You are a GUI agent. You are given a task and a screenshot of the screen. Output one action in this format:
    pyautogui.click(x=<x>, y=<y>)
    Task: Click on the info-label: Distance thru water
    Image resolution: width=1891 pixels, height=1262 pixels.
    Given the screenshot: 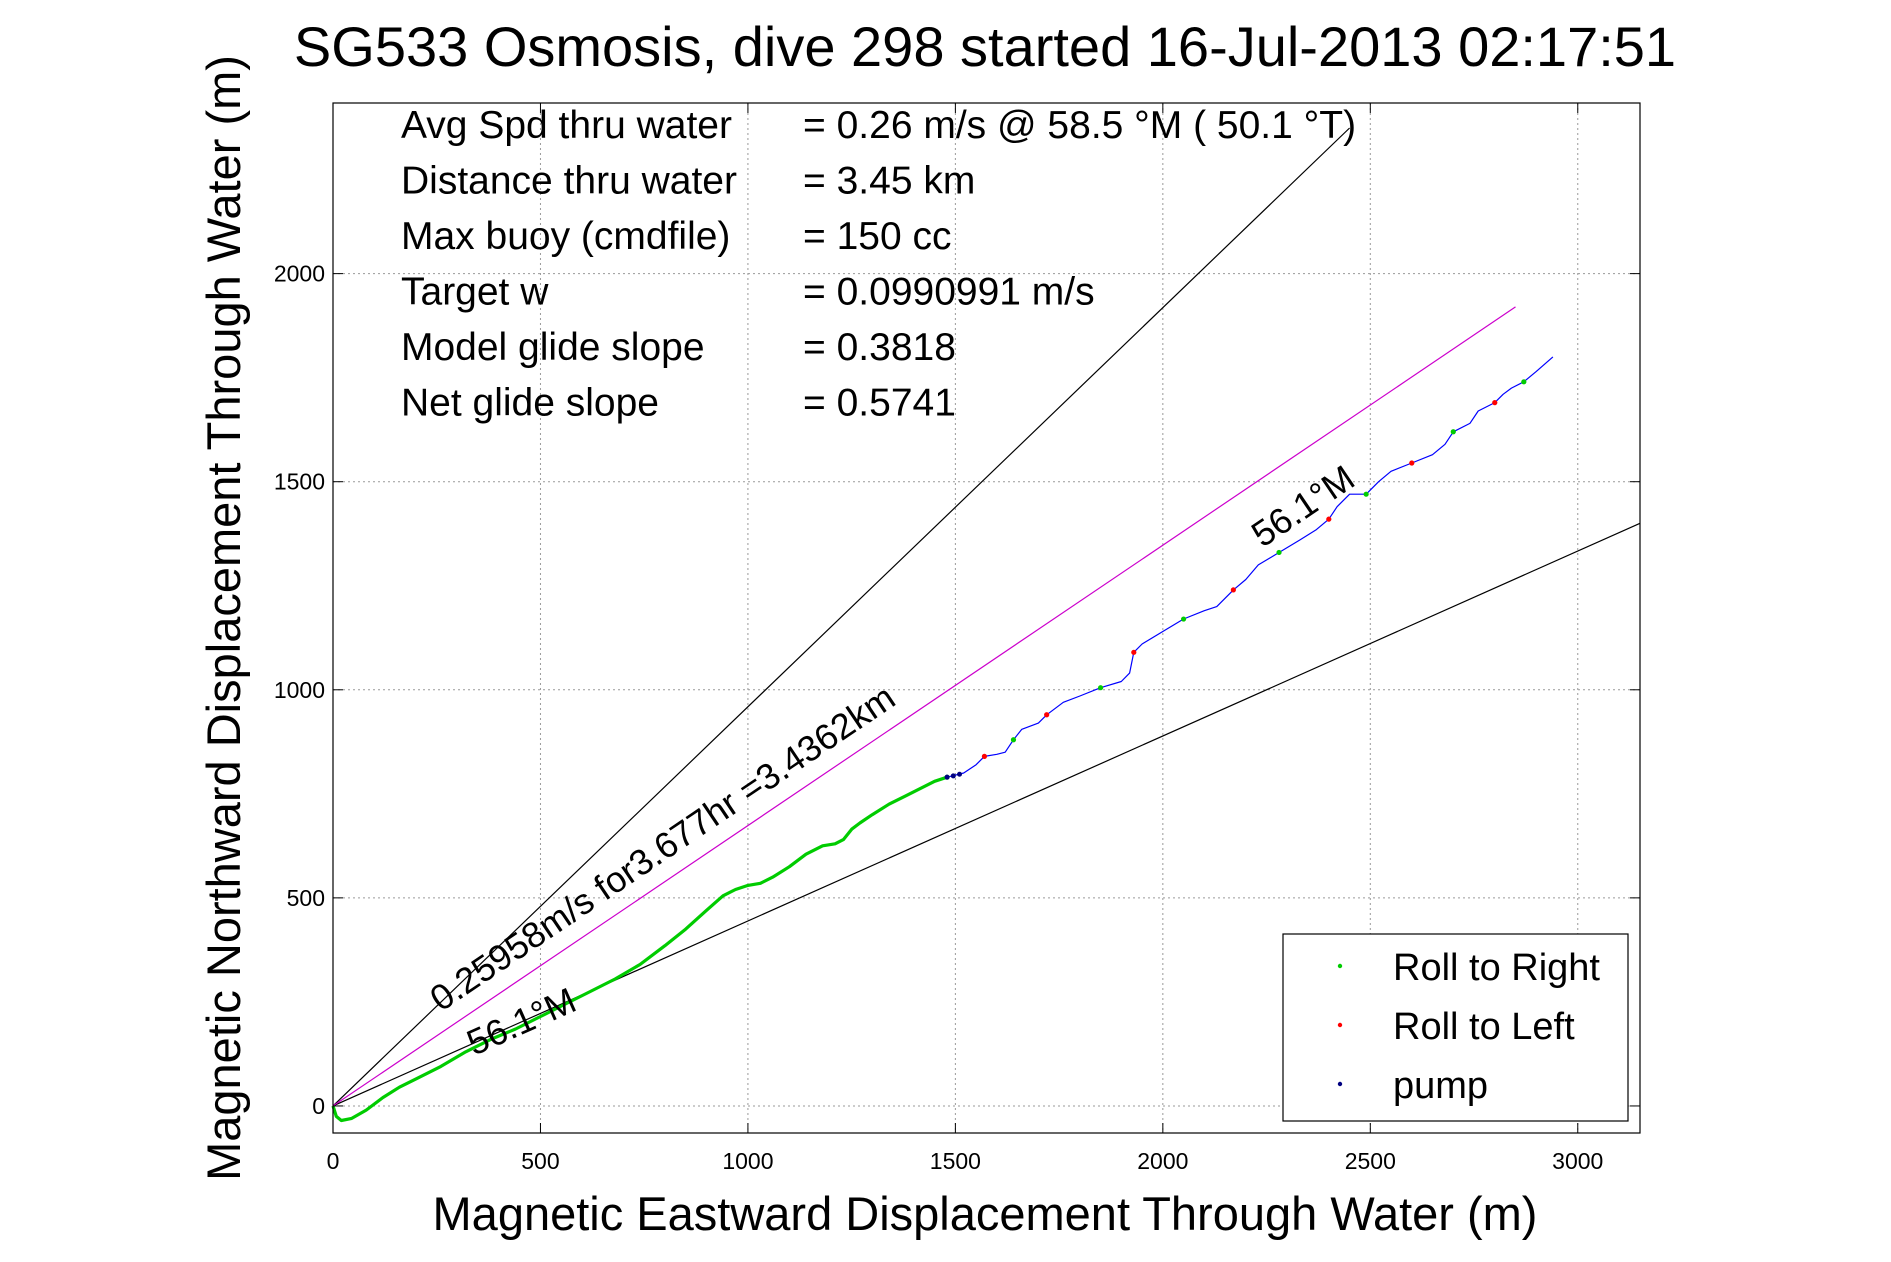 What is the action you would take?
    pyautogui.click(x=569, y=181)
    